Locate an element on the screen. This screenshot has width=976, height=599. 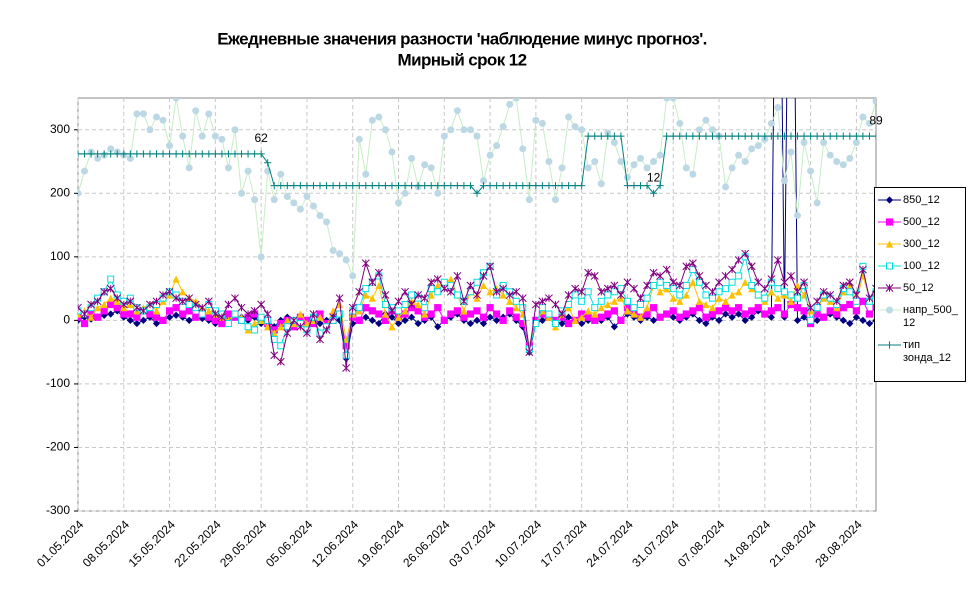
legend-label: 100_12 is located at coordinates (921, 266).